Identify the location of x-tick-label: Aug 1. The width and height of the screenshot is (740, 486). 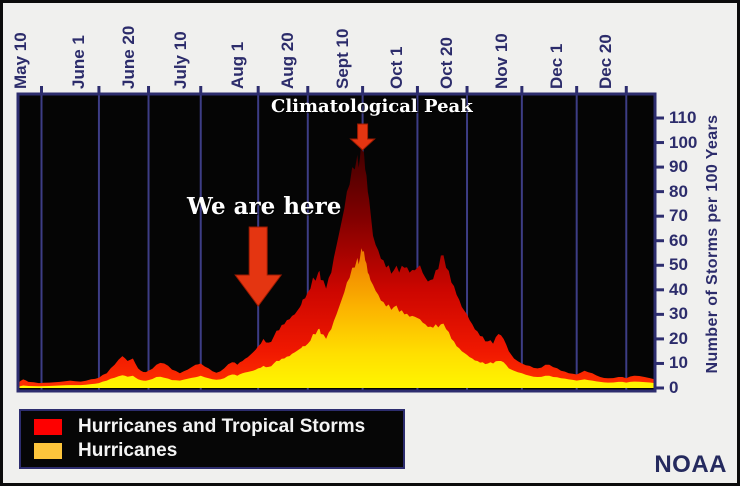
(238, 65).